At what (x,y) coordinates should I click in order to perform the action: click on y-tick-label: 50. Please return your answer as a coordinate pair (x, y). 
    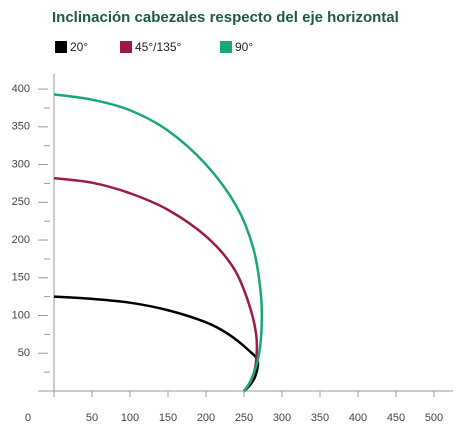
    Looking at the image, I should click on (24, 353).